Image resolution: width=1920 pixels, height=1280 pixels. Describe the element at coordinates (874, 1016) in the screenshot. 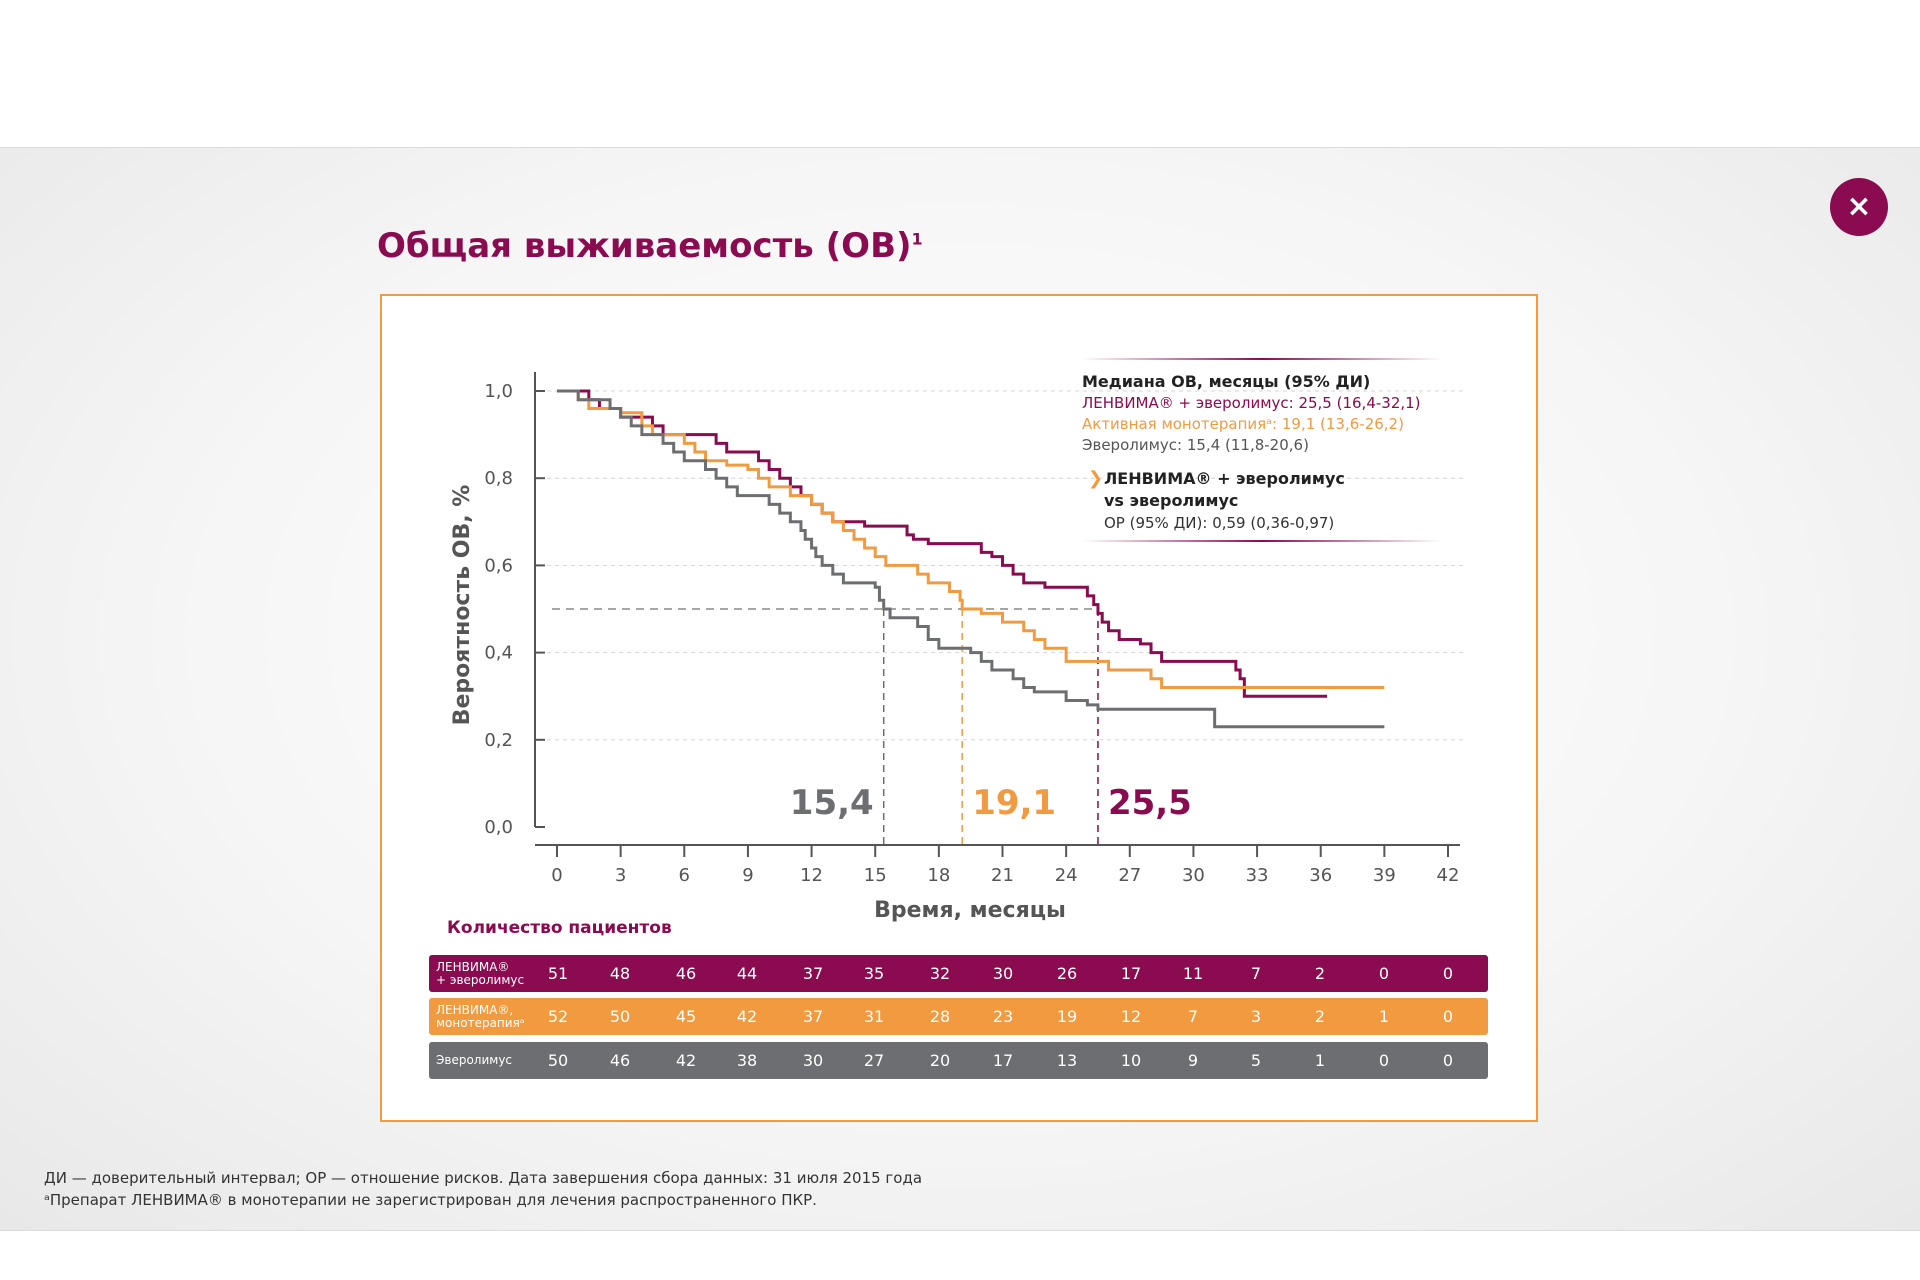

I see `risk-cell: 31` at that location.